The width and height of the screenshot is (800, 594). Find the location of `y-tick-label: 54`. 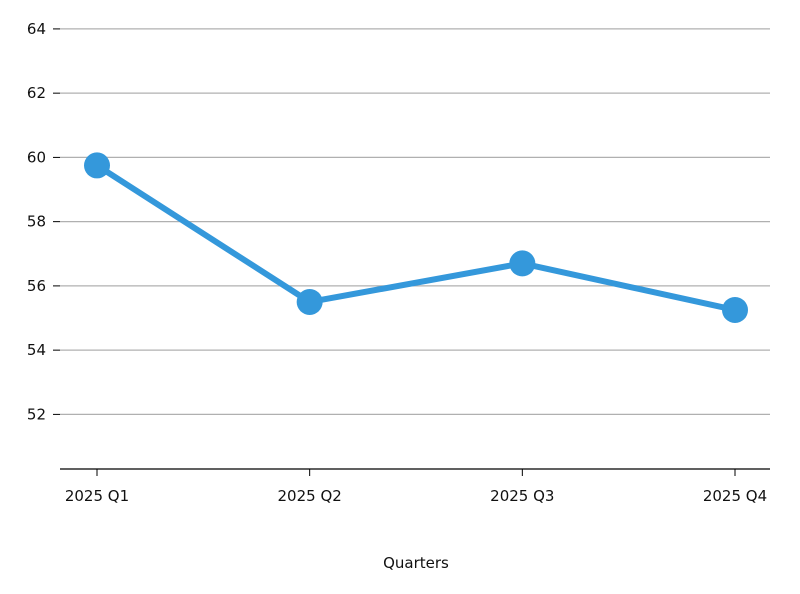

y-tick-label: 54 is located at coordinates (36, 350).